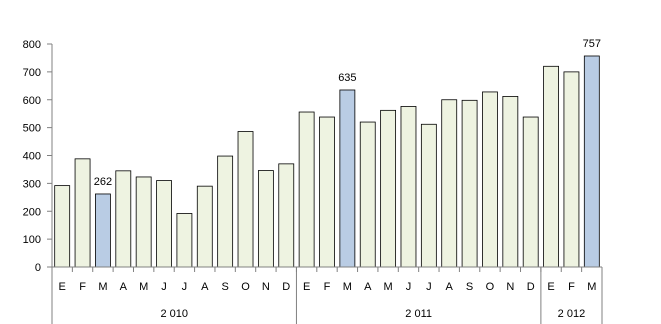 This screenshot has width=661, height=324. What do you see at coordinates (32, 240) in the screenshot?
I see `y-tick-label: 100` at bounding box center [32, 240].